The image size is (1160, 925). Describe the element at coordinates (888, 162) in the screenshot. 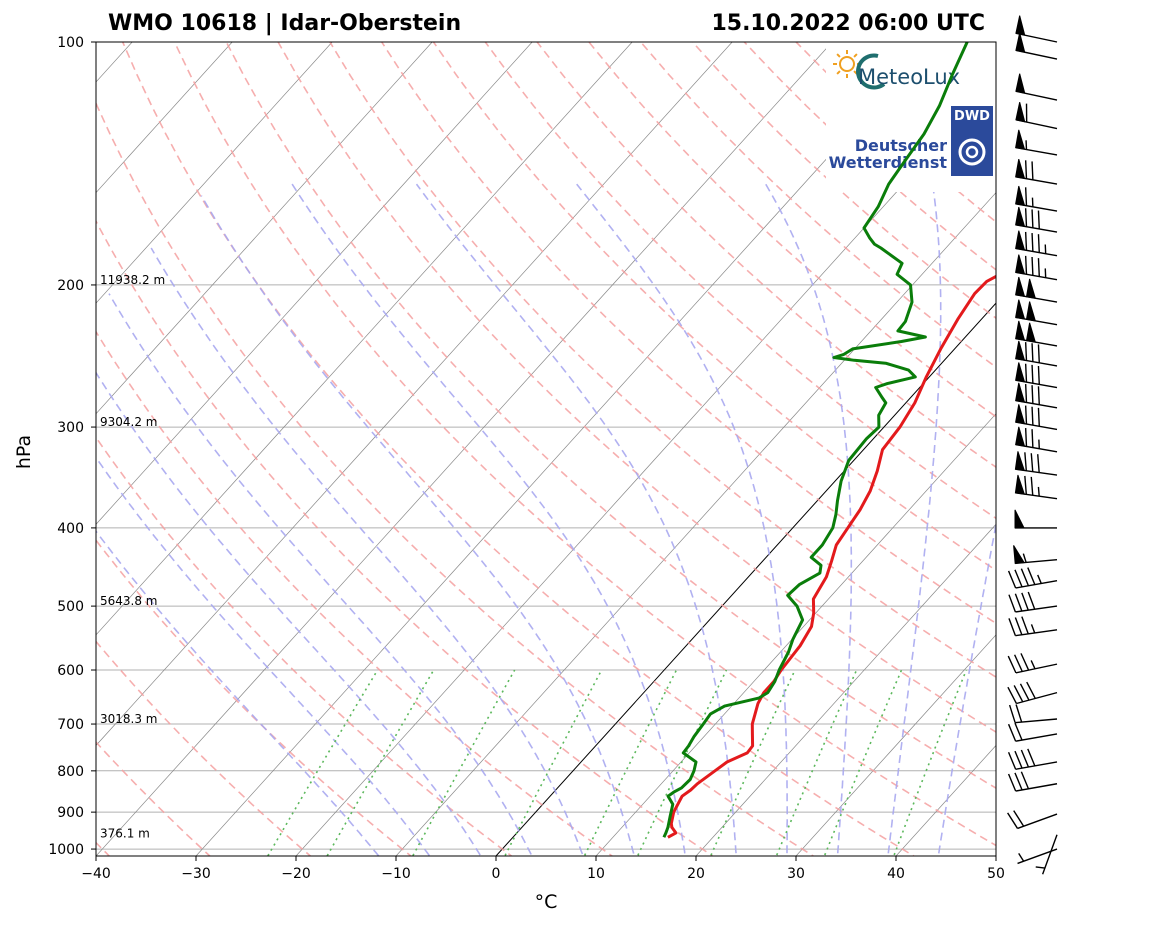

I see `dwd-line2-text: Wetterdienst` at that location.